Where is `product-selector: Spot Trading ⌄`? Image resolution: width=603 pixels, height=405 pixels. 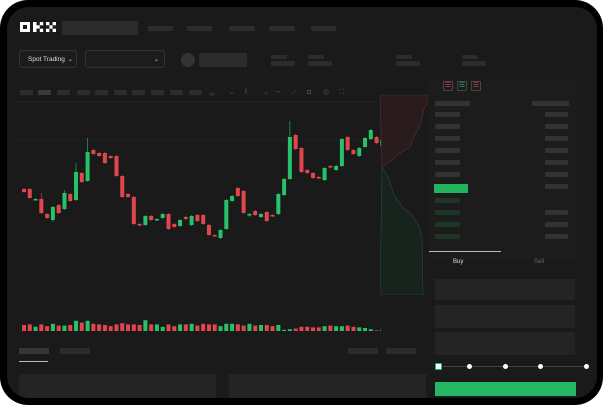 product-selector: Spot Trading ⌄ is located at coordinates (48, 59).